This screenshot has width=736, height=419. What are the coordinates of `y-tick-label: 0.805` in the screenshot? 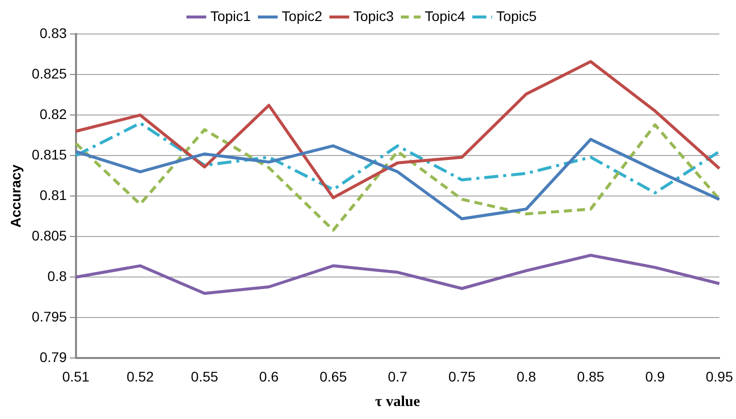 It's located at (50, 235).